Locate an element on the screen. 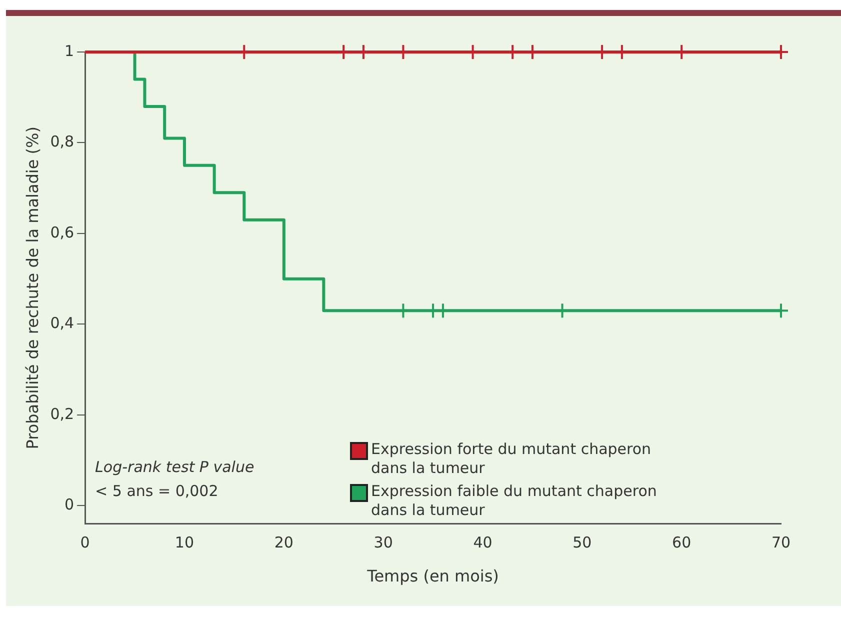 Image resolution: width=841 pixels, height=619 pixels. y-tick-label: 0,6 is located at coordinates (62, 232).